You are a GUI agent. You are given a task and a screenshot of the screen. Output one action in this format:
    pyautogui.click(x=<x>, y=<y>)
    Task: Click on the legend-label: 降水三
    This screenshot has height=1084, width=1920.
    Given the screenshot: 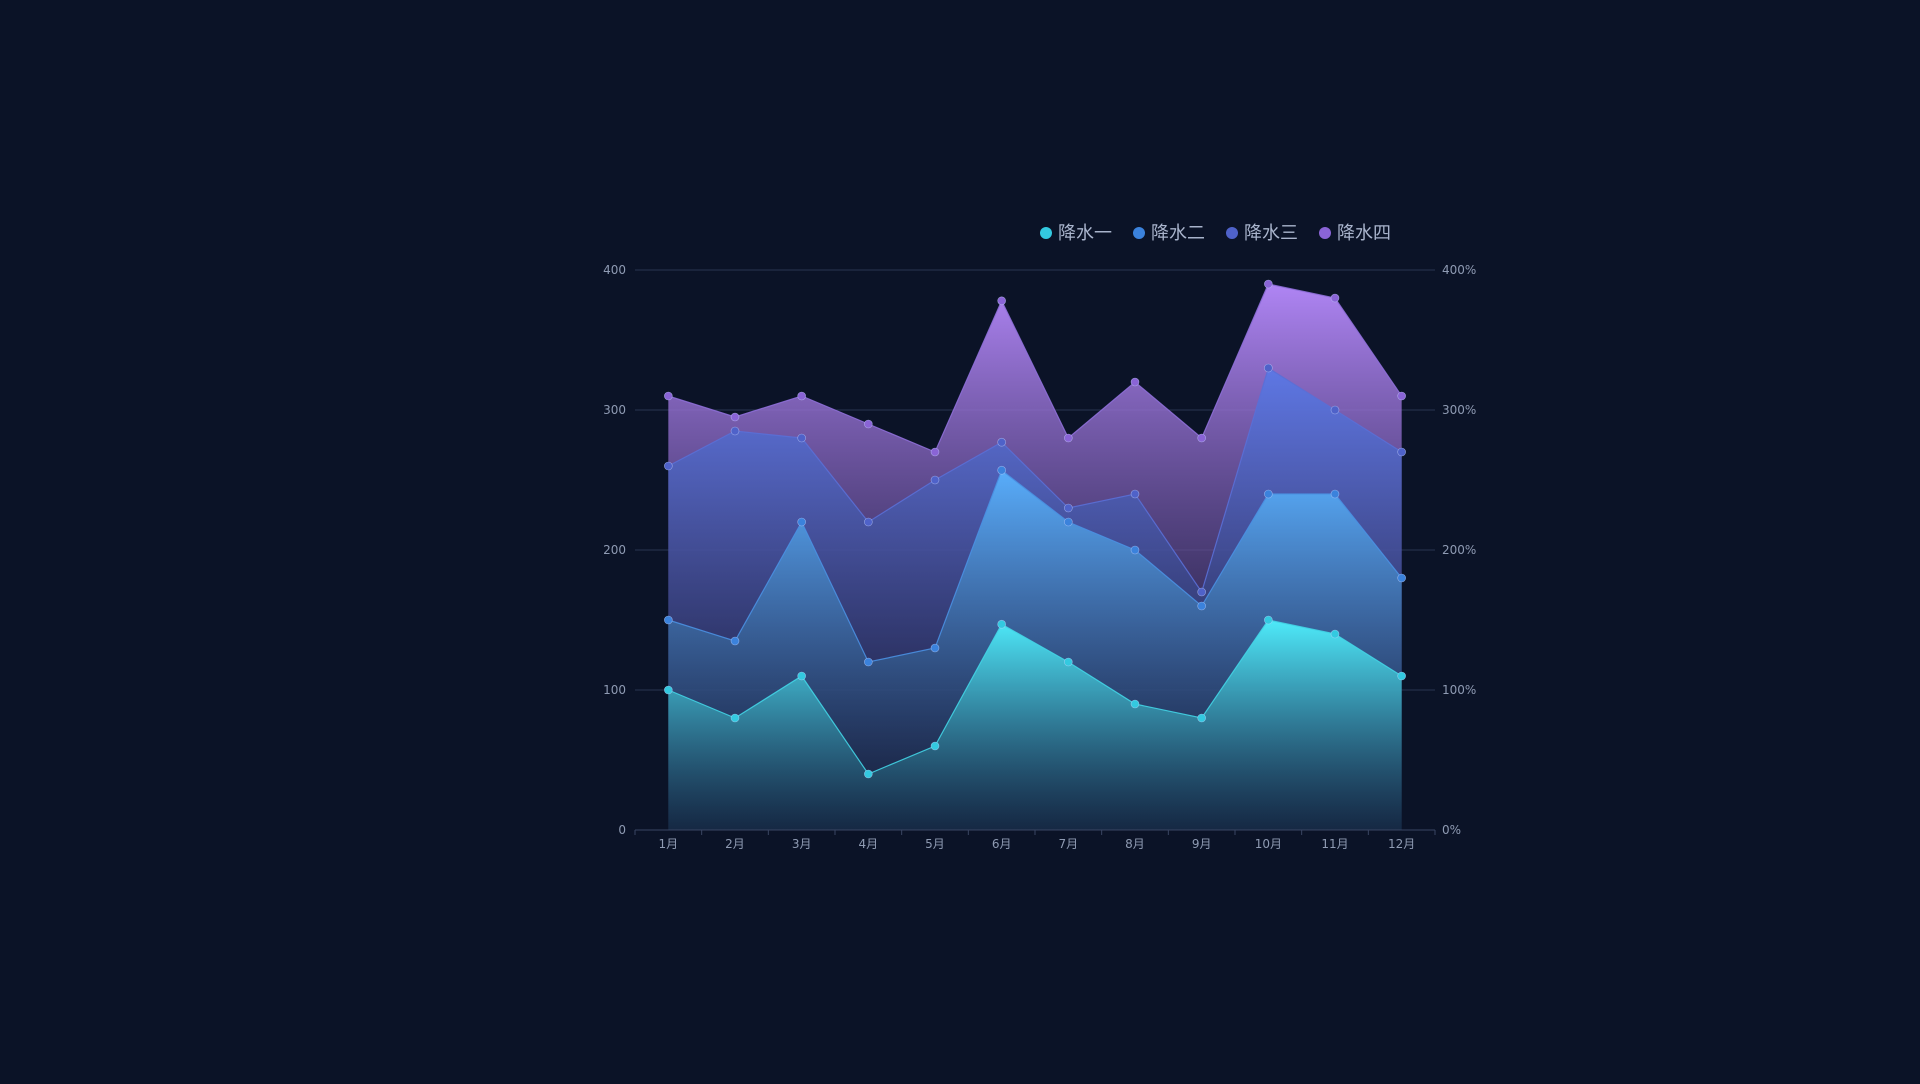 What is the action you would take?
    pyautogui.click(x=1271, y=233)
    